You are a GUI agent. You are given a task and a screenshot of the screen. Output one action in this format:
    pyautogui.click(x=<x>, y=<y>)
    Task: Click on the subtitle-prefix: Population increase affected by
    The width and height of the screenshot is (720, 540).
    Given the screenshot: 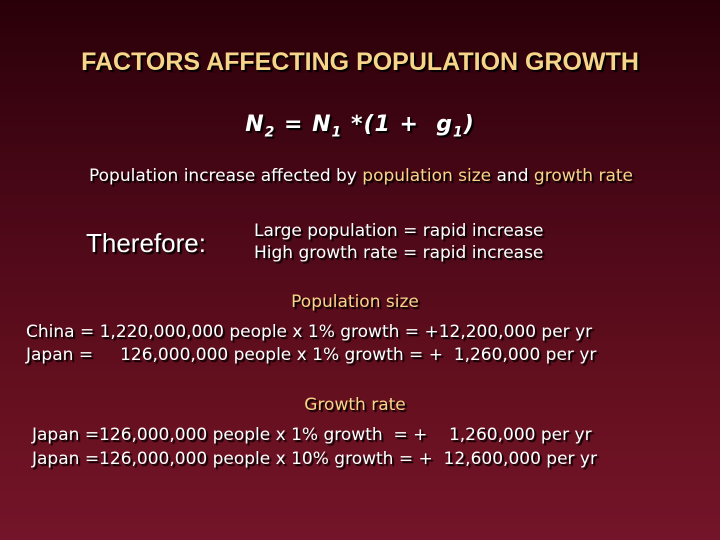 What is the action you would take?
    pyautogui.click(x=225, y=176)
    